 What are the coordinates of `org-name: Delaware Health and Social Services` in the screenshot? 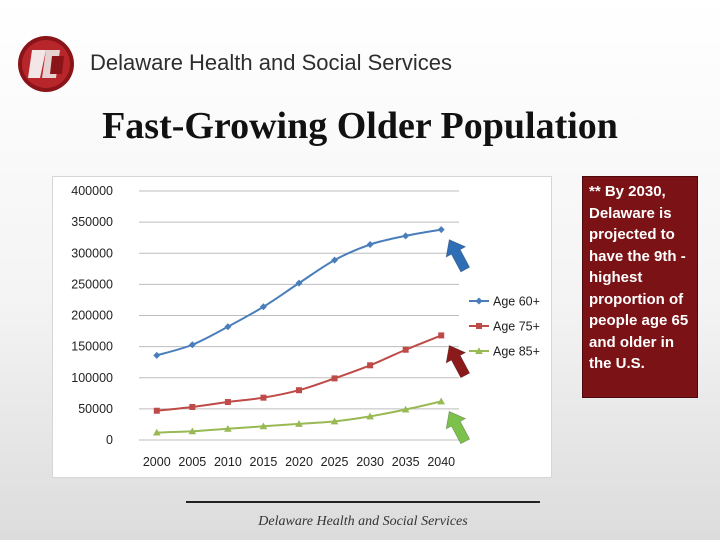 It's located at (271, 62).